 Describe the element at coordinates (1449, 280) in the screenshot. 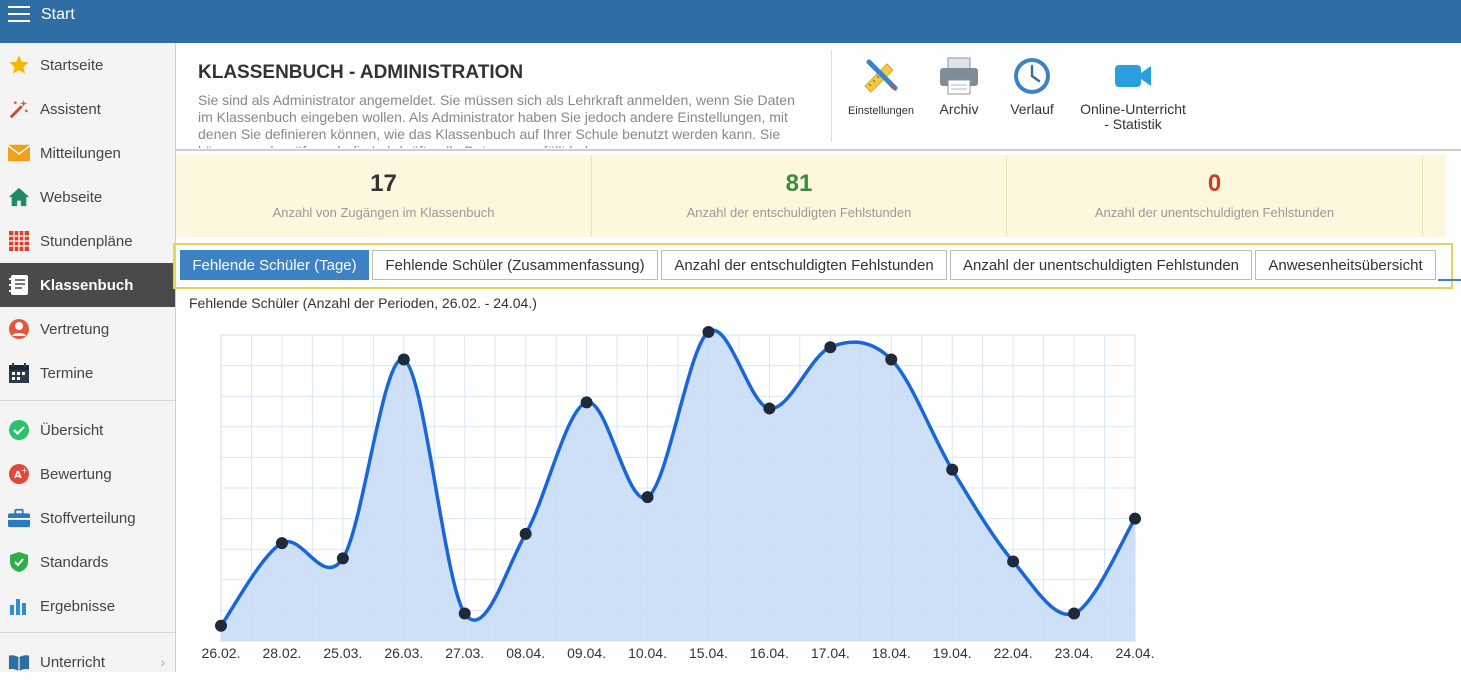

I see `tab-underline` at that location.